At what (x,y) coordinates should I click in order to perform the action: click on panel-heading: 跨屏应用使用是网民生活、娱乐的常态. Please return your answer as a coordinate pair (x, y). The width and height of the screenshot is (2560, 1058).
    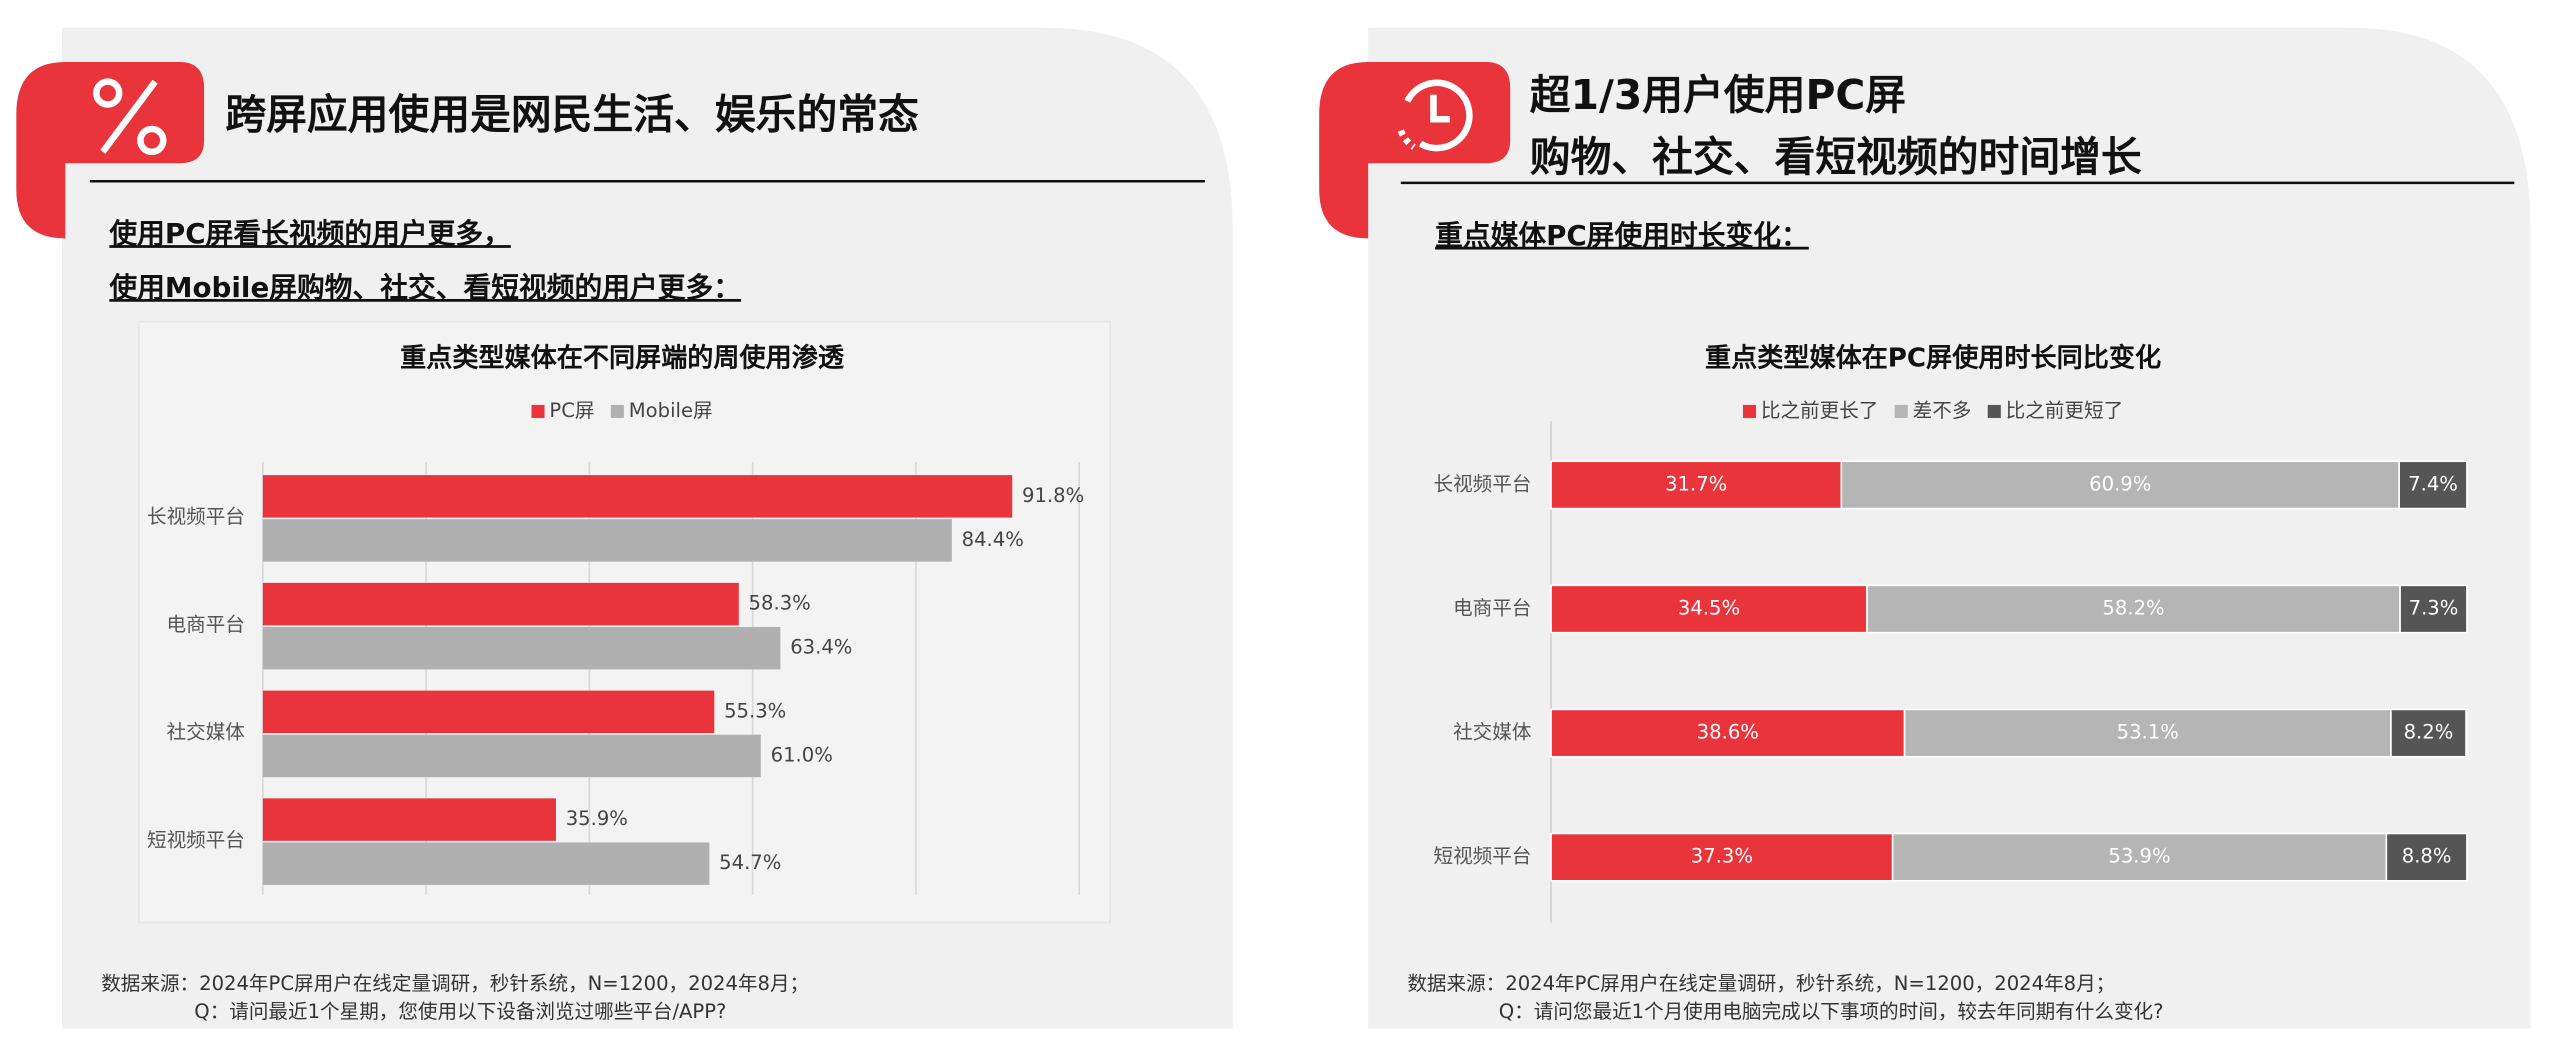
    Looking at the image, I should click on (572, 115).